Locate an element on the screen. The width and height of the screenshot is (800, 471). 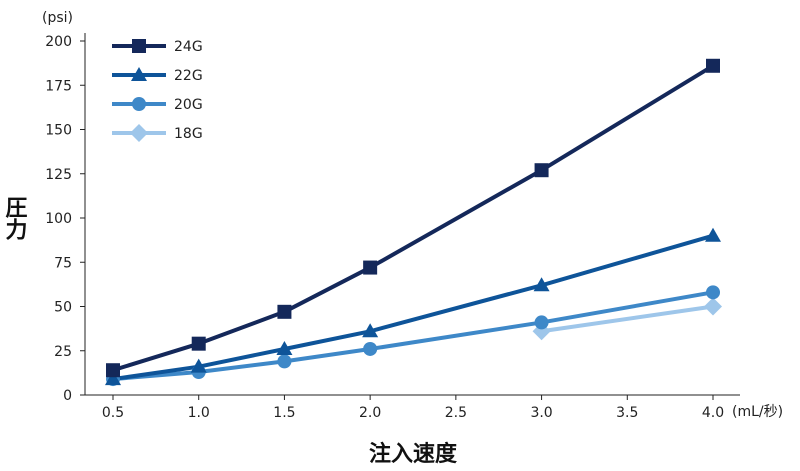
x-axis-title: 注入速度 is located at coordinates (413, 454).